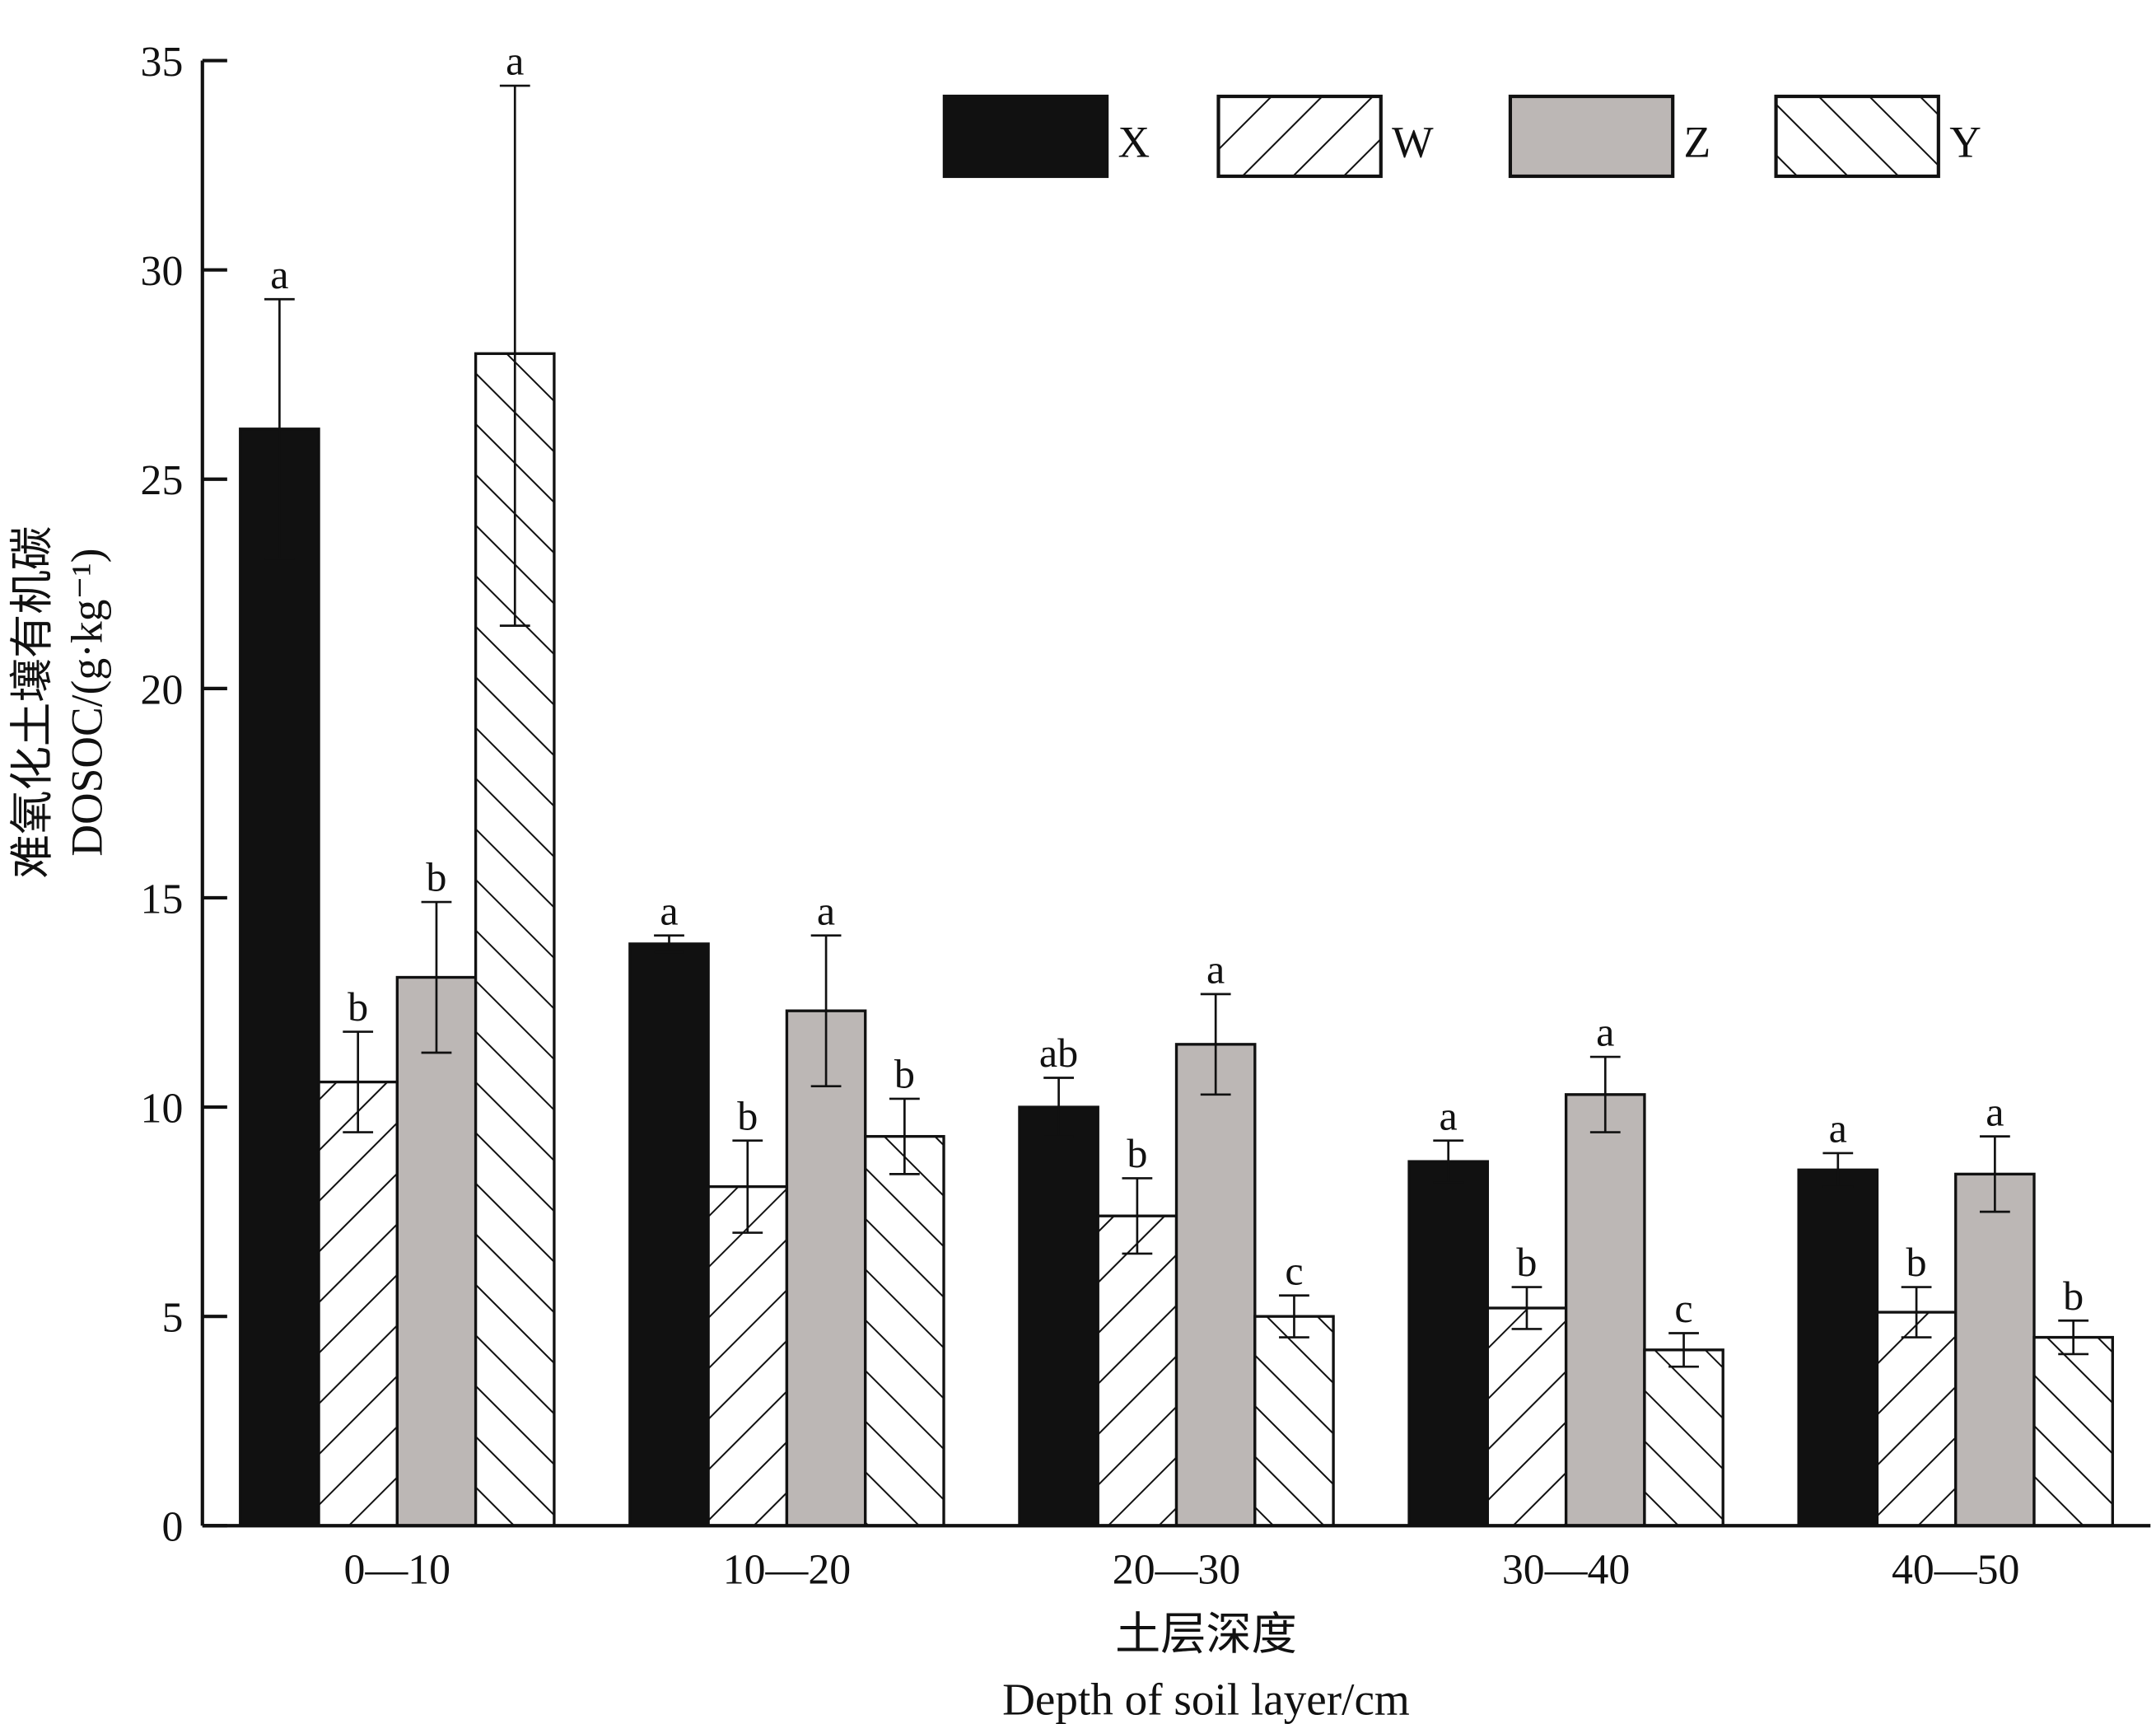  I want to click on y-tick-label: 25, so click(162, 480).